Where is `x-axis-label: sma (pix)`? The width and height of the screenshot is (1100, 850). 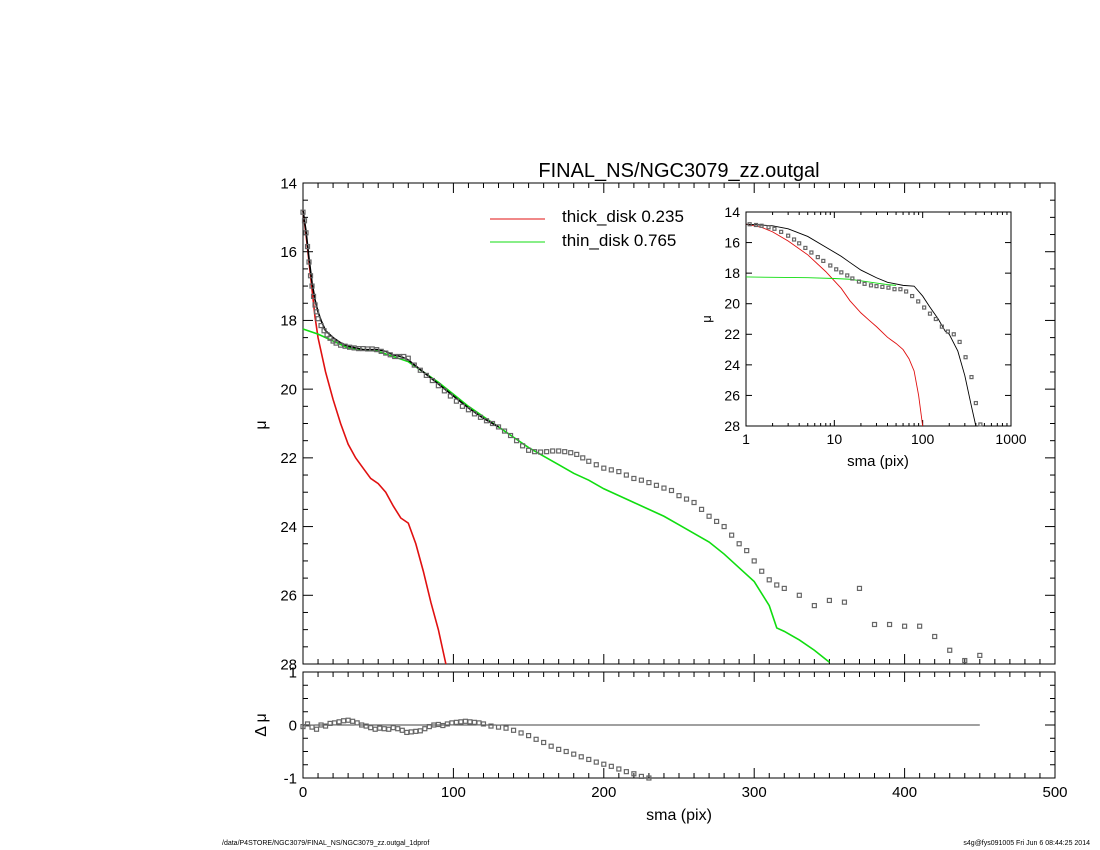
x-axis-label: sma (pix) is located at coordinates (679, 815).